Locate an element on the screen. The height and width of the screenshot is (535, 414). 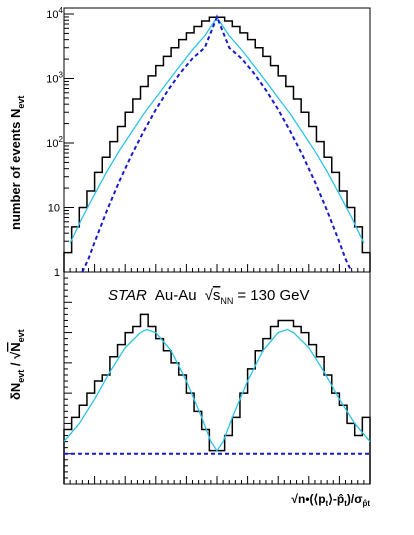
bottom-y-axis-label: δNevt / √Nevt is located at coordinates (17, 364).